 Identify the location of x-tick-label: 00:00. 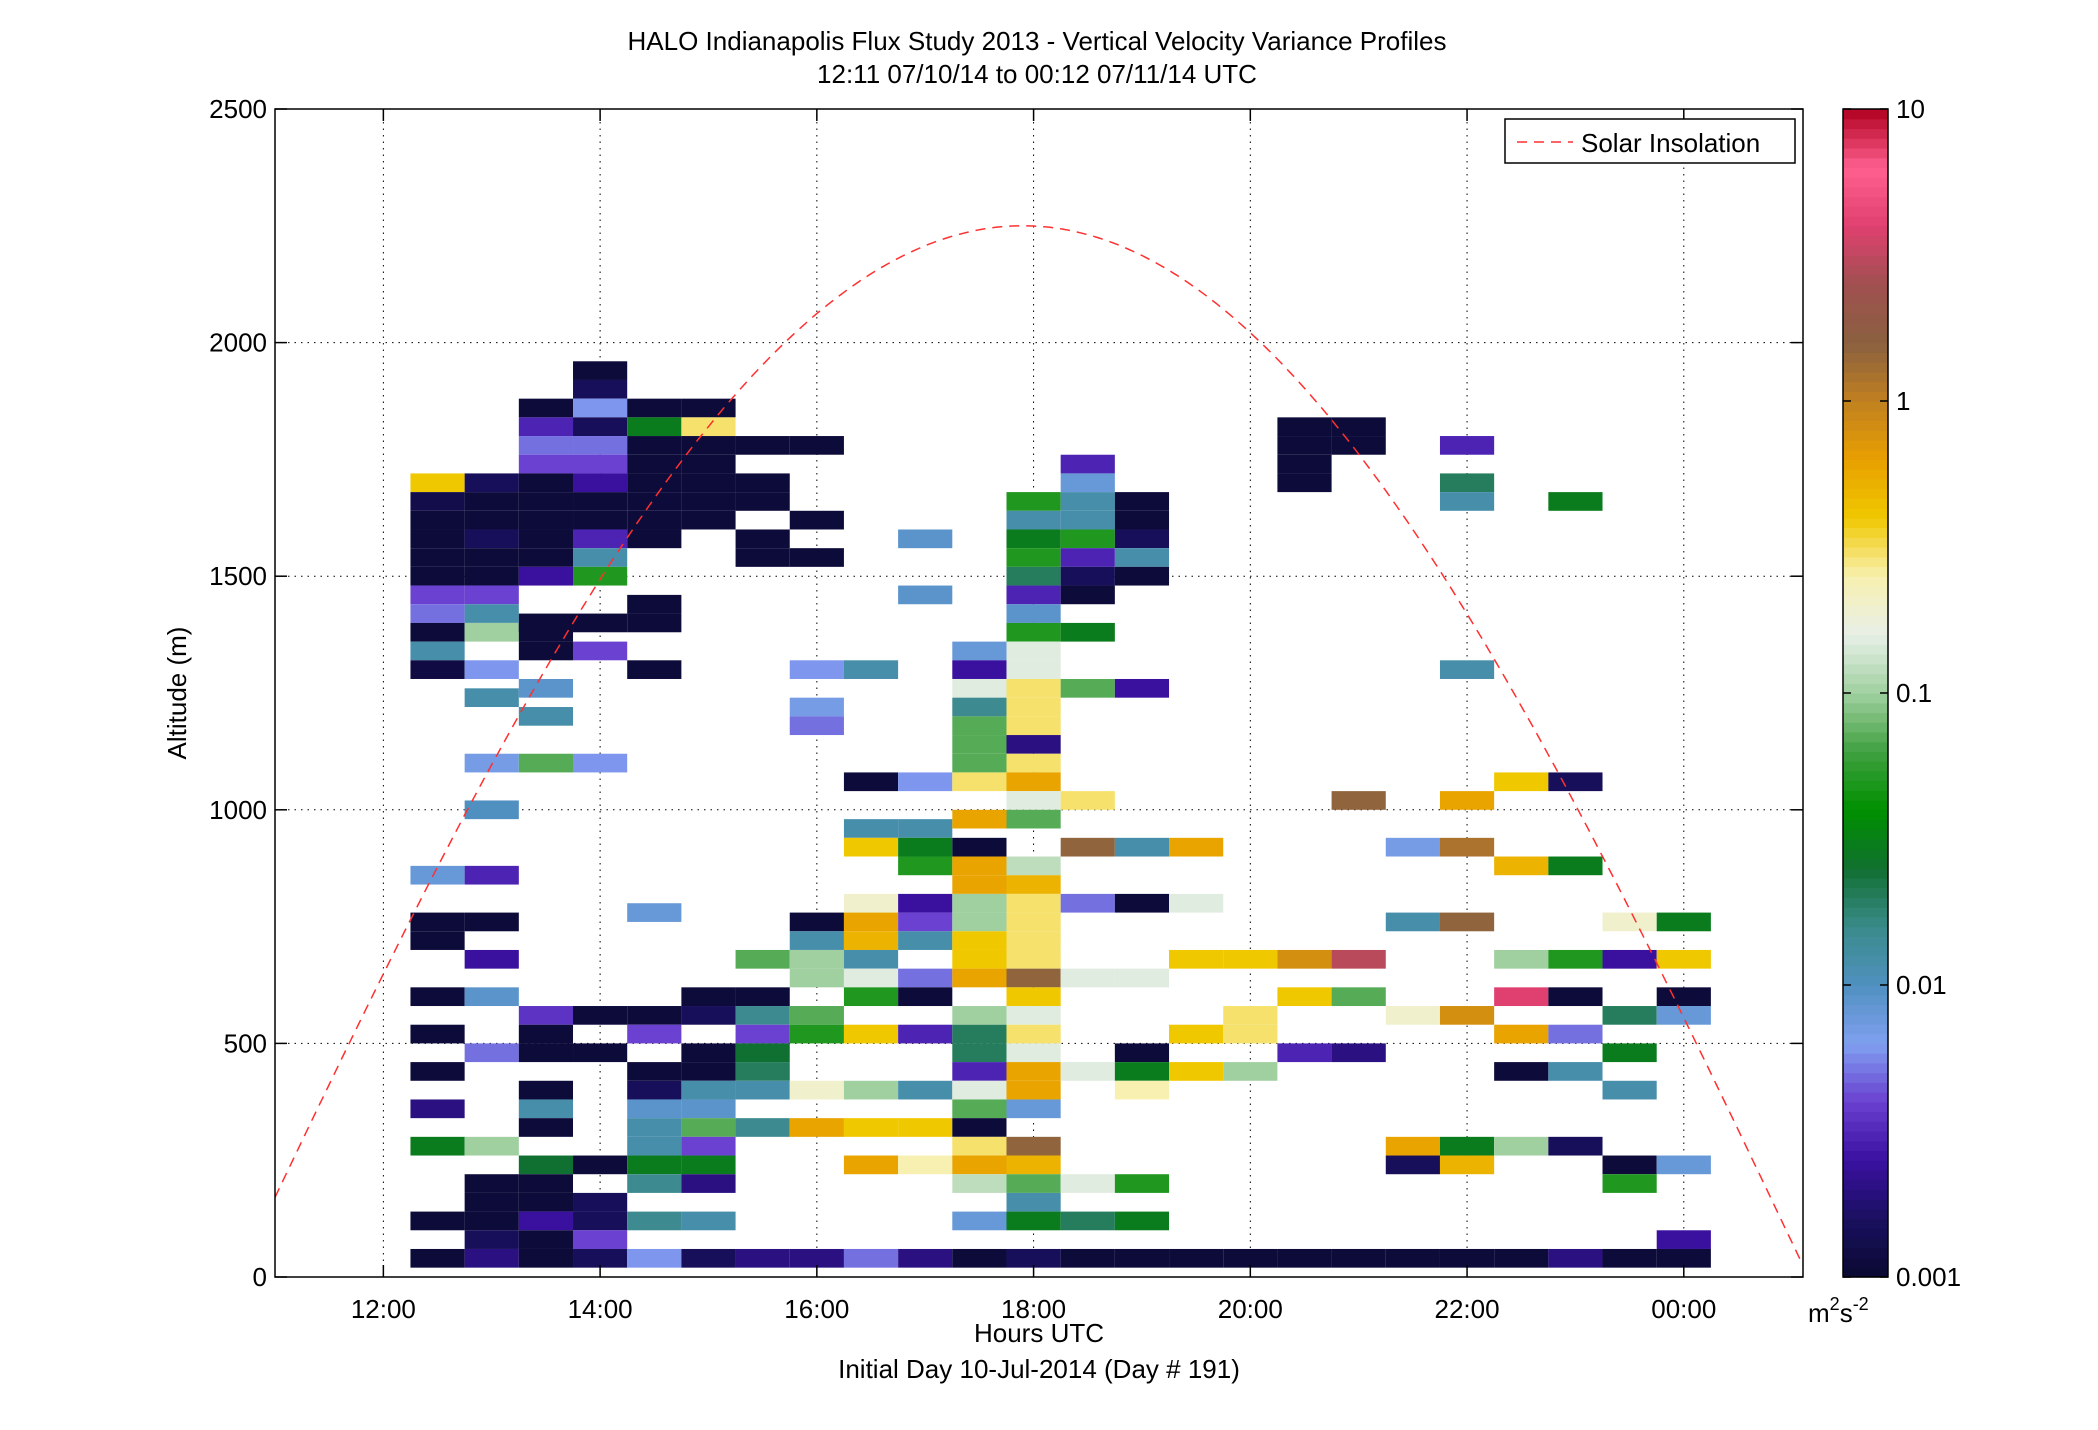
(1683, 1309).